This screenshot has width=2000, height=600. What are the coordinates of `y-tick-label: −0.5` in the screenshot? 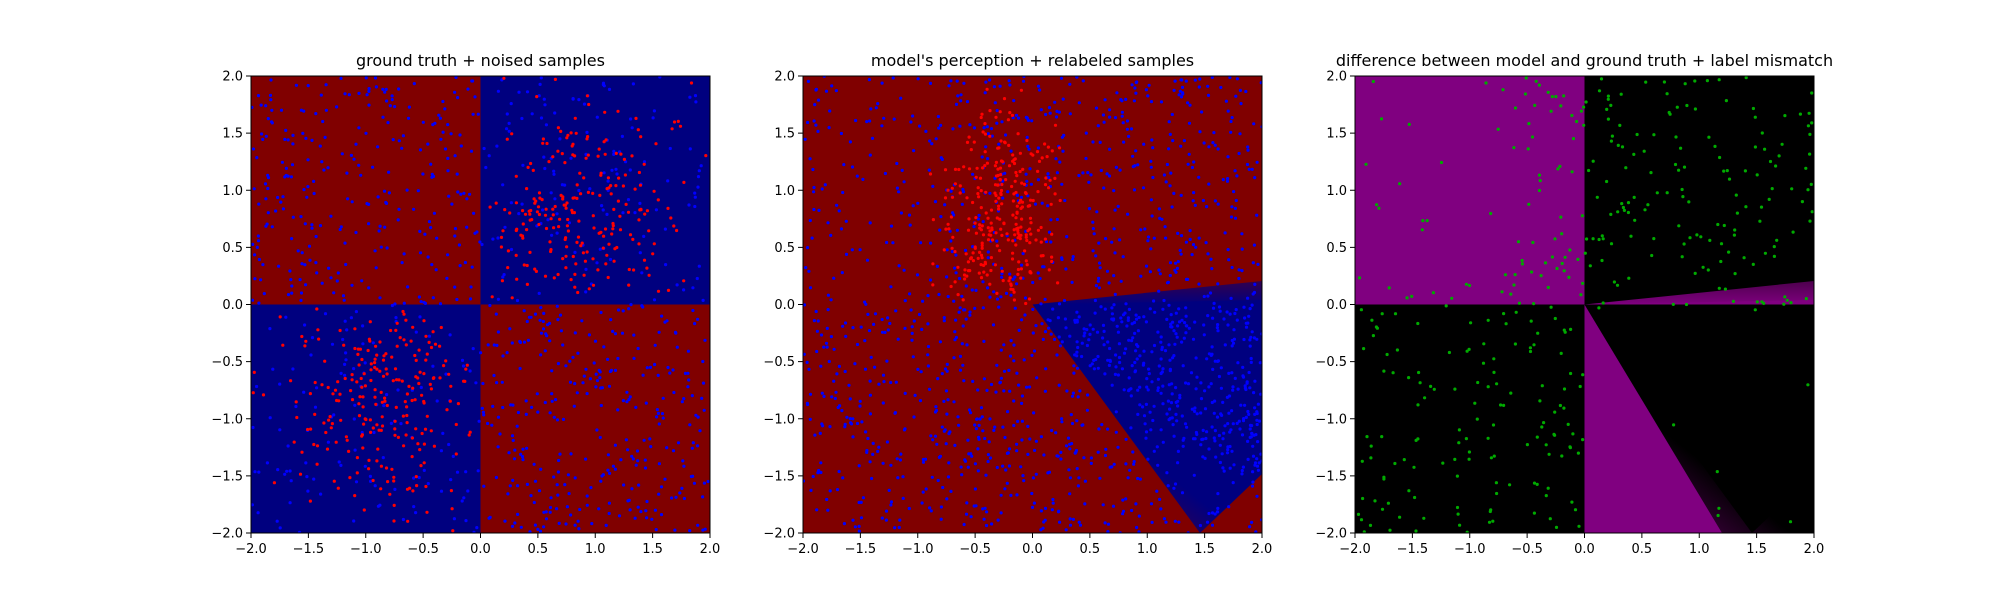 It's located at (779, 362).